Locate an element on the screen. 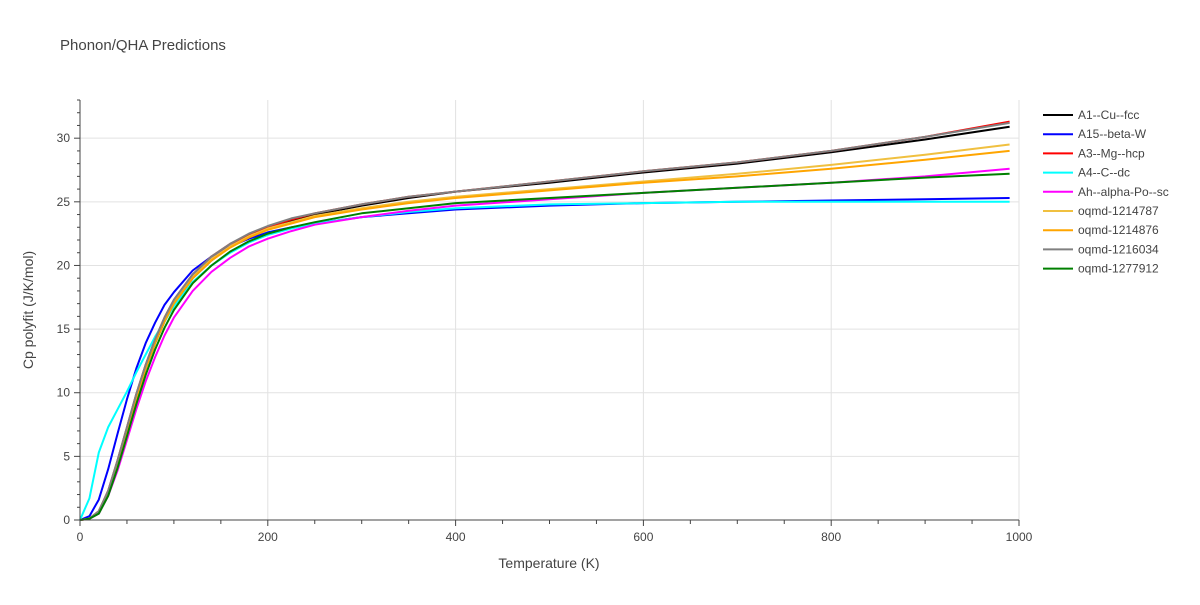  legend-item-7: oqmd-1216034 is located at coordinates (1101, 249).